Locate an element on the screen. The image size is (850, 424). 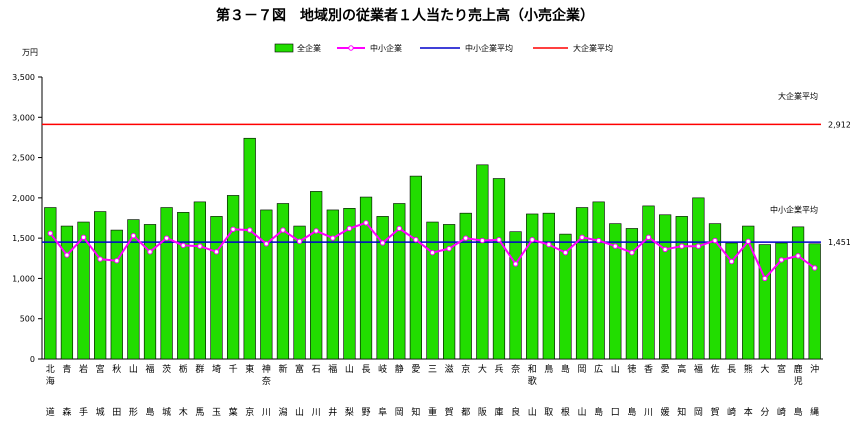
x-tick-label: 宮城 is located at coordinates (100, 390).